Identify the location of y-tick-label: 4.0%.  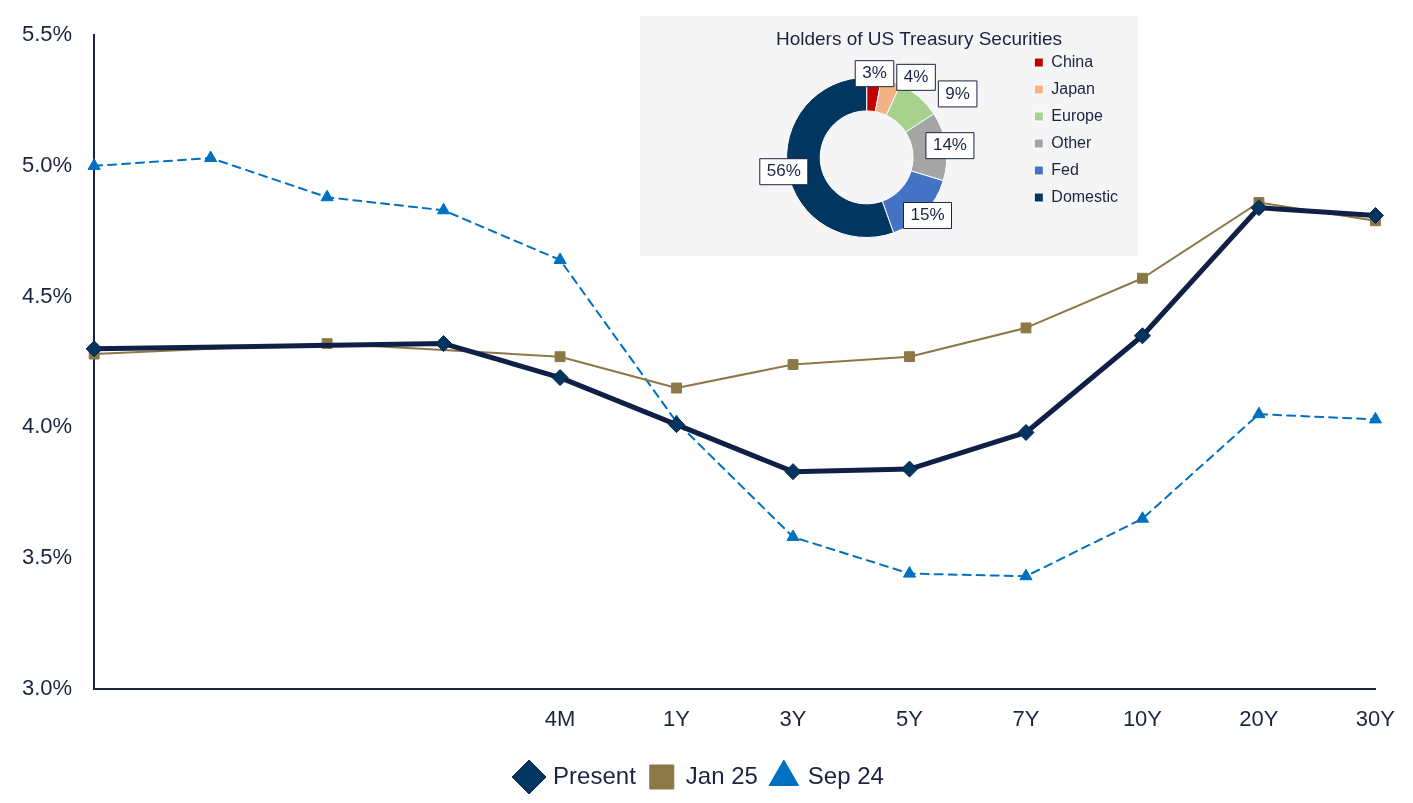
(47, 426).